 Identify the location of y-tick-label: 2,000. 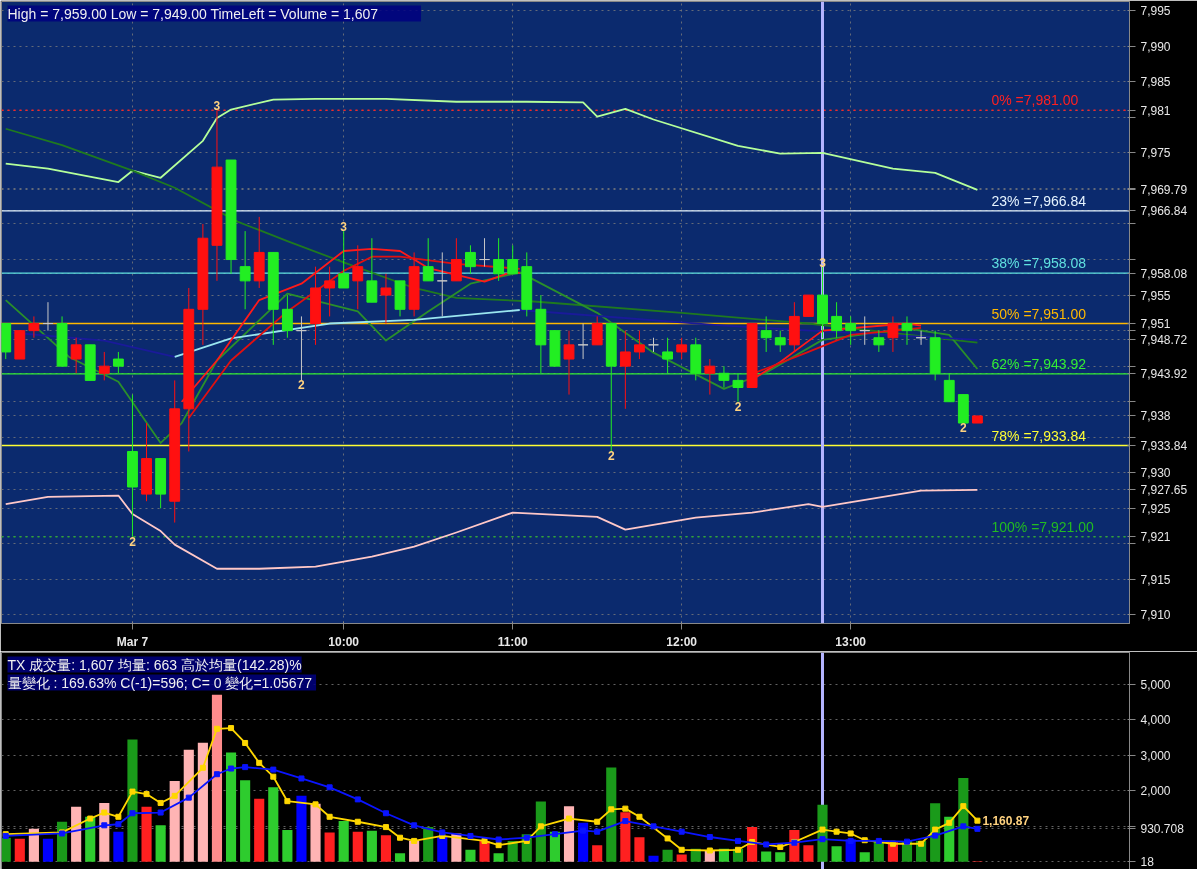
(1155, 791).